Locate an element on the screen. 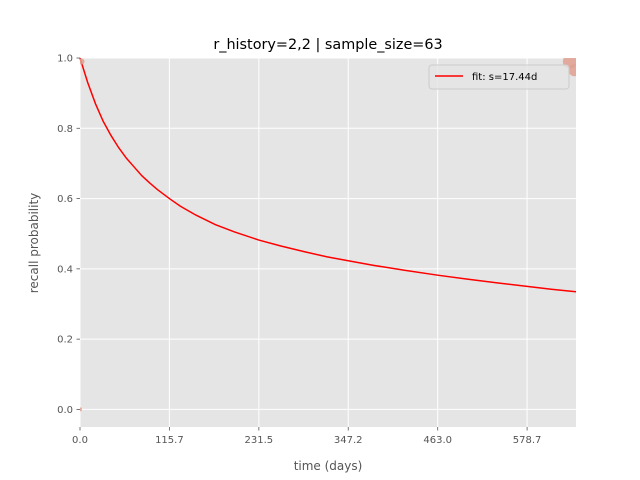 The image size is (640, 480). x-tick-label: 115.7 is located at coordinates (169, 440).